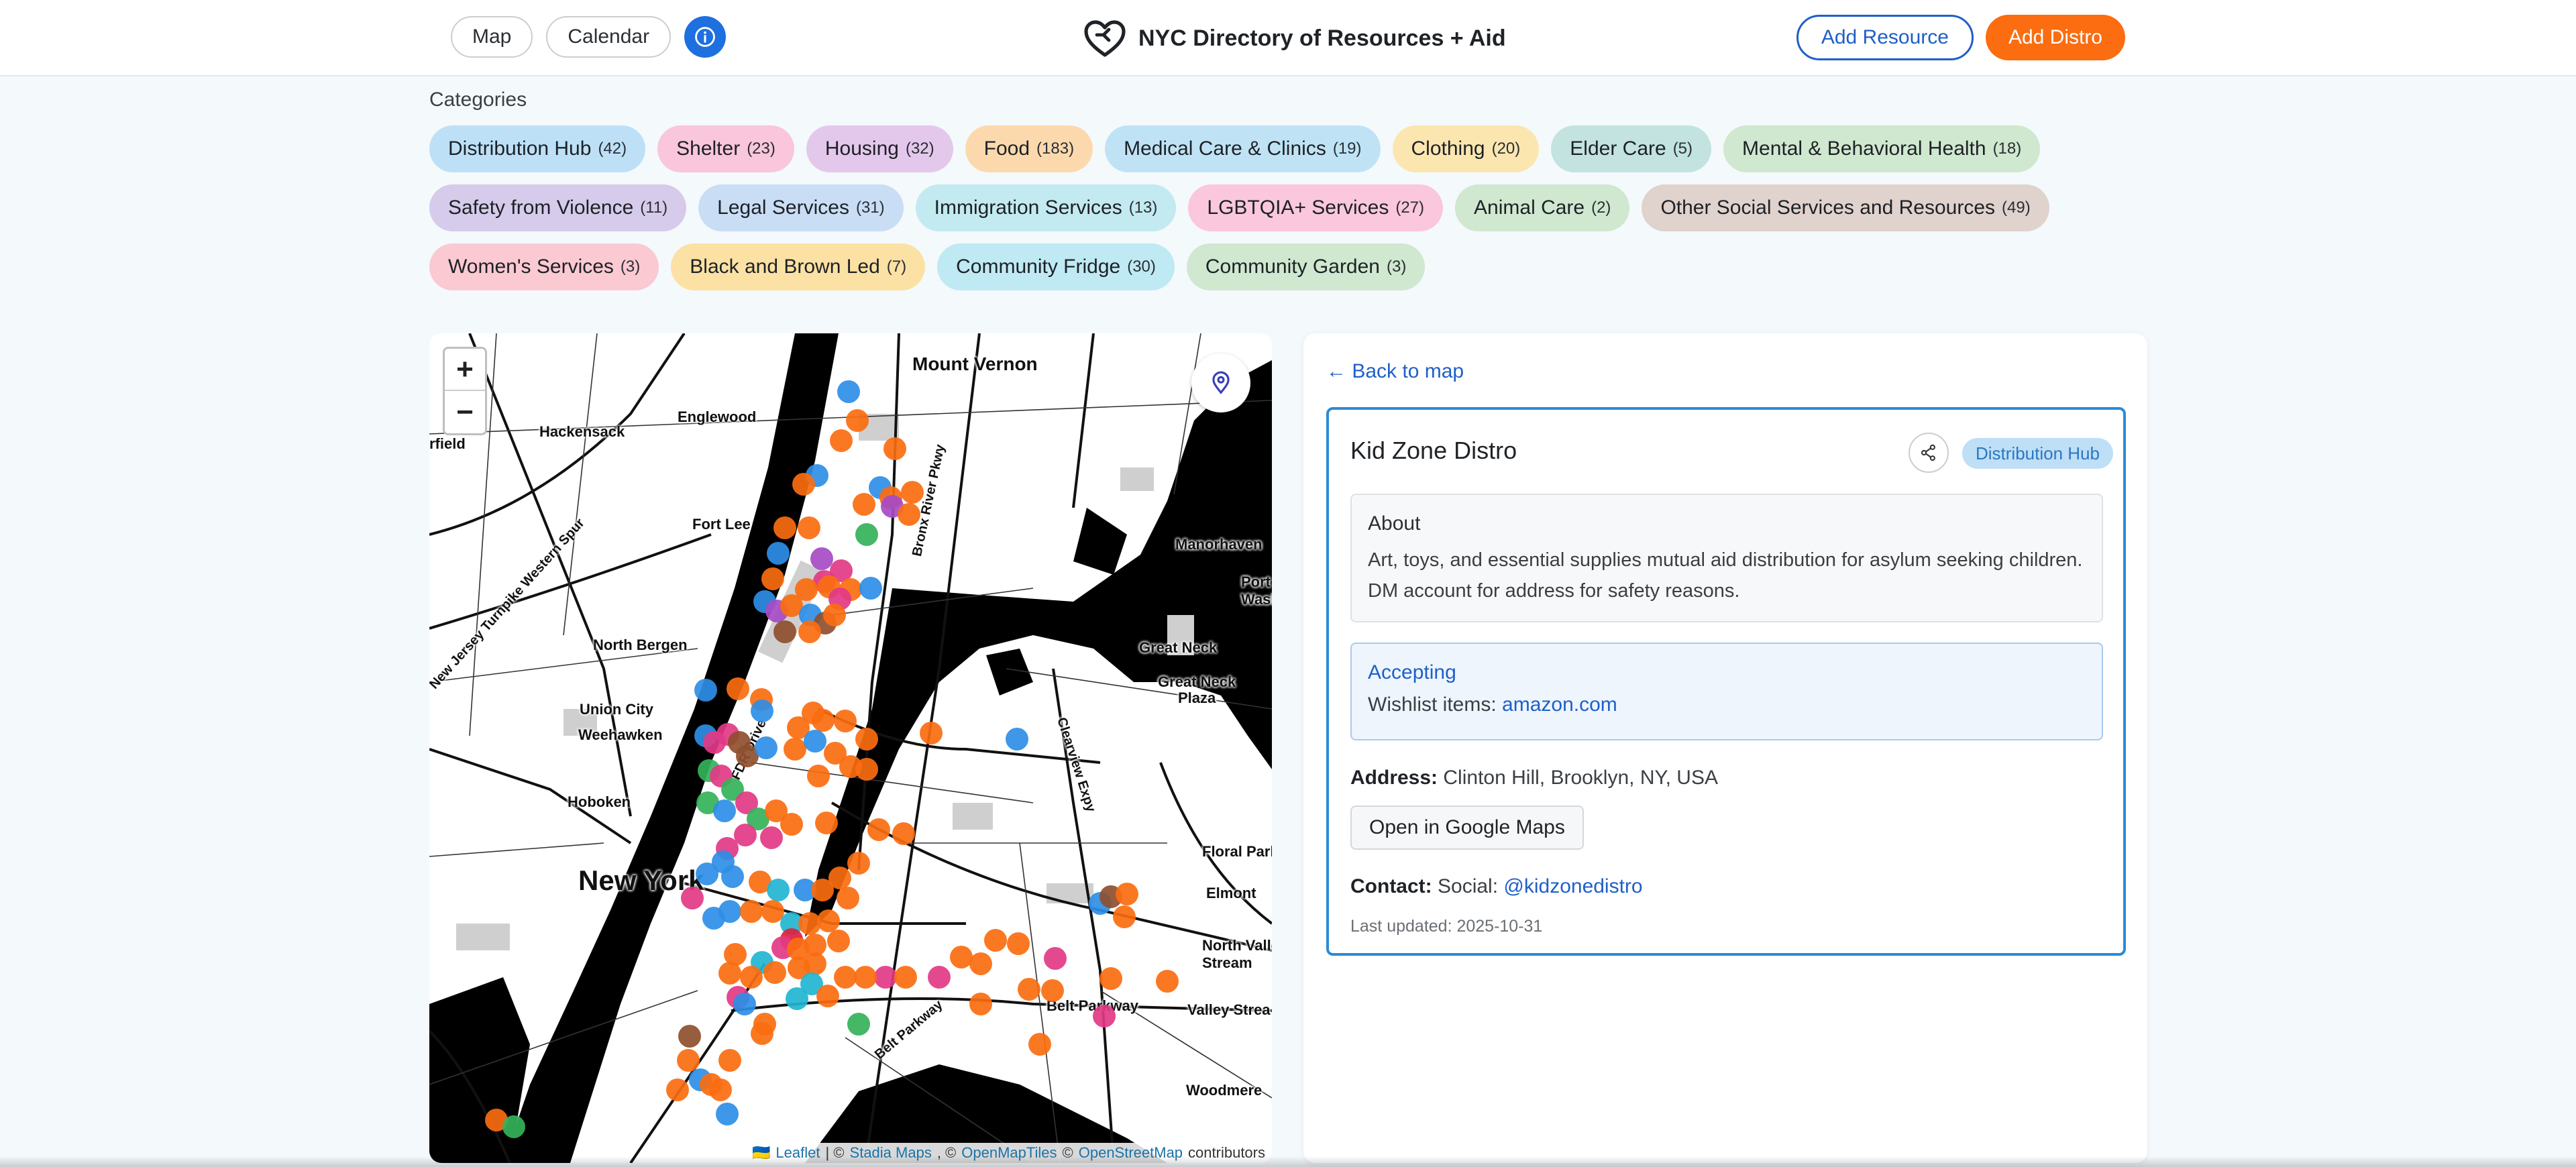 This screenshot has height=1167, width=2576. What do you see at coordinates (1882, 148) in the screenshot?
I see `category-chip: Mental & Behavioral Health (18)` at bounding box center [1882, 148].